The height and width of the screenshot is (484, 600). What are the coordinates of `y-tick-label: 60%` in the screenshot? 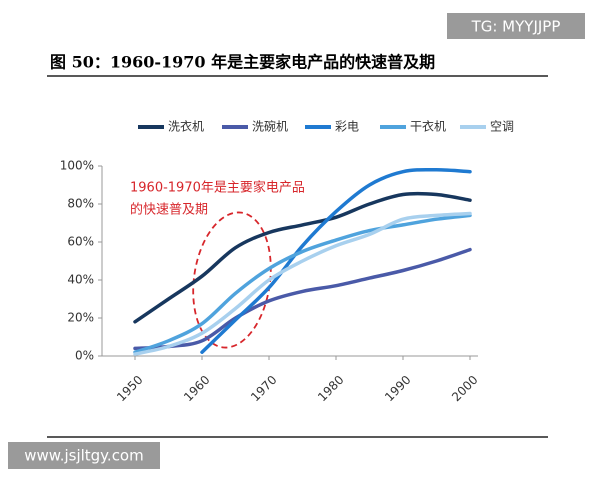 It's located at (80, 242).